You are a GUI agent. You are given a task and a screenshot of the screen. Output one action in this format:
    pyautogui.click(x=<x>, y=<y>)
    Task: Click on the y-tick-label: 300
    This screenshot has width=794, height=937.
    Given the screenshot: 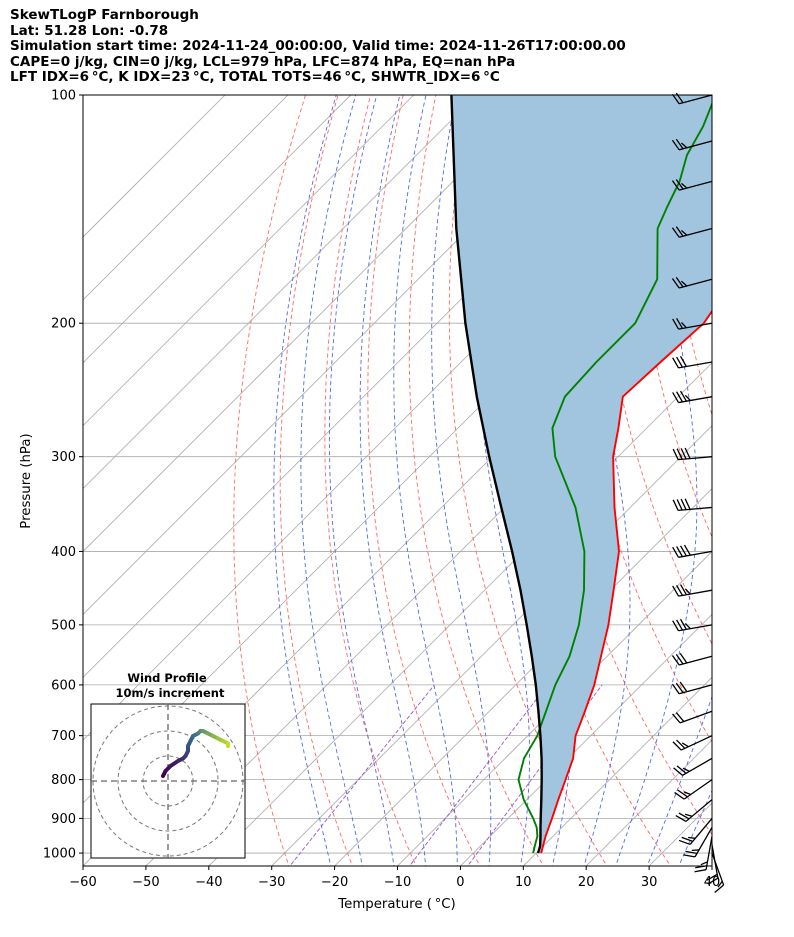 What is the action you would take?
    pyautogui.click(x=63, y=457)
    